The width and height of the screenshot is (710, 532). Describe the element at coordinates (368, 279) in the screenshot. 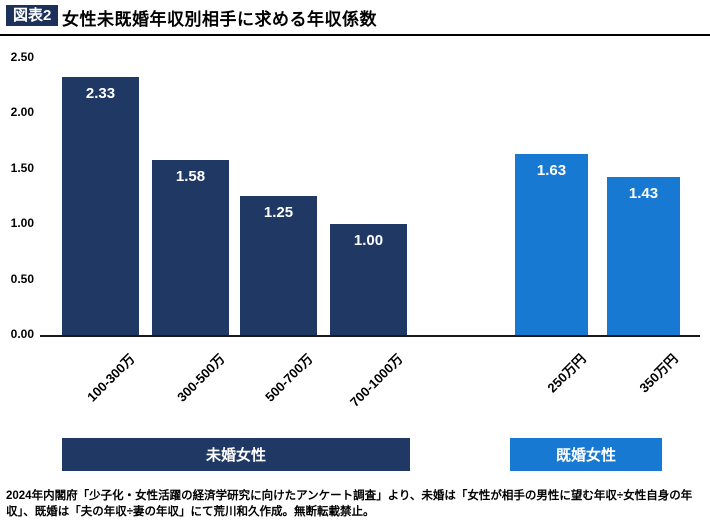

I see `bar-700-1000万: 1.00` at that location.